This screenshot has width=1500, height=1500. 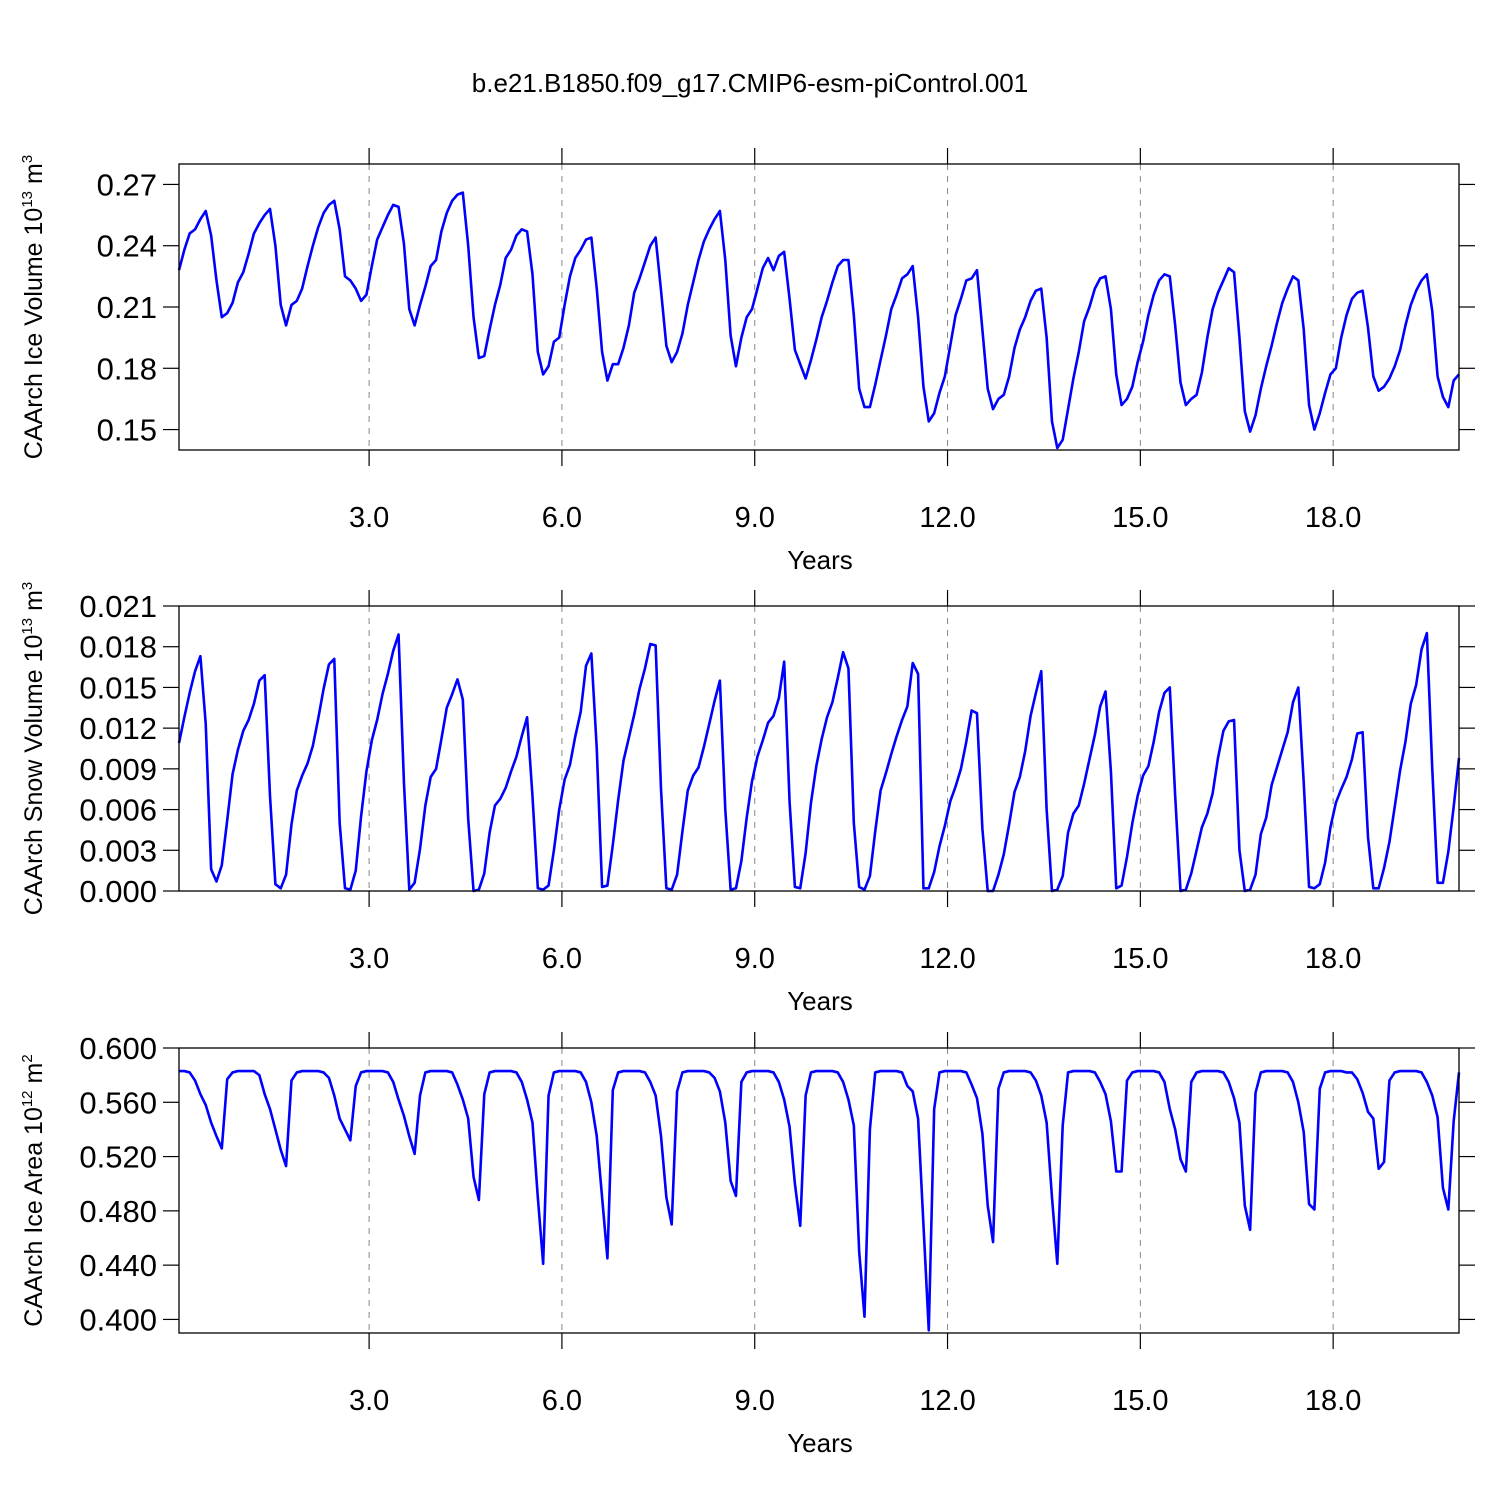 What do you see at coordinates (127, 368) in the screenshot?
I see `y-tick-label: 0.18` at bounding box center [127, 368].